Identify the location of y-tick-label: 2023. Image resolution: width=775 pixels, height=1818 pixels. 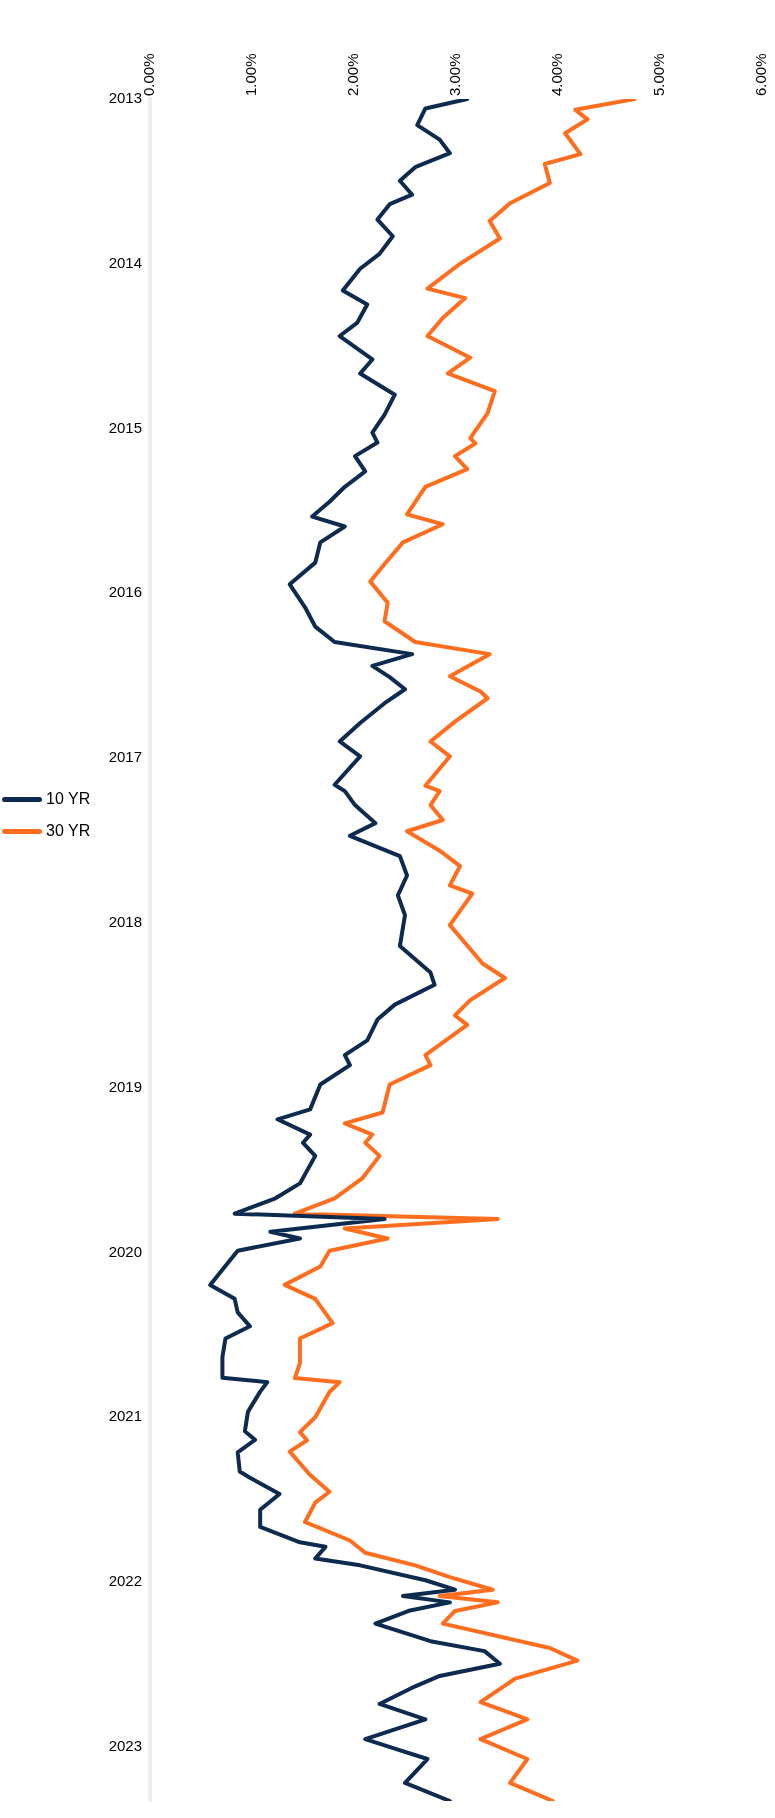
(125, 1745).